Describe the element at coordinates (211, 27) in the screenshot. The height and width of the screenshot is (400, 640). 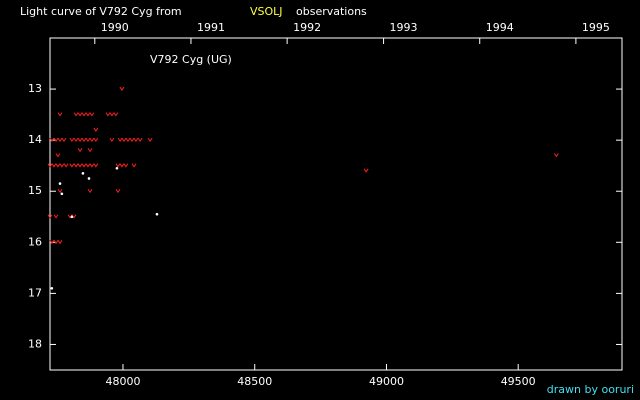
I see `x2-tick-label: 1991` at that location.